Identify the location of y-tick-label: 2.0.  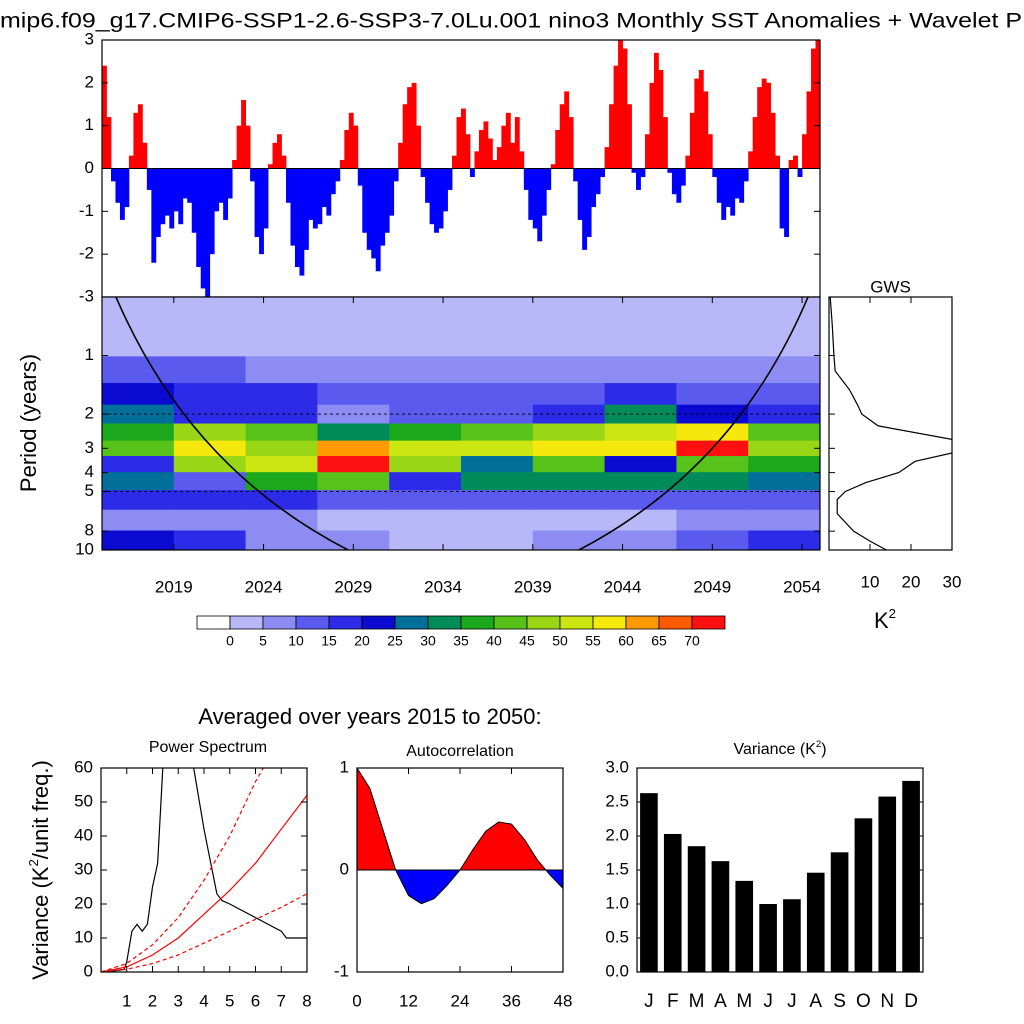
(617, 834).